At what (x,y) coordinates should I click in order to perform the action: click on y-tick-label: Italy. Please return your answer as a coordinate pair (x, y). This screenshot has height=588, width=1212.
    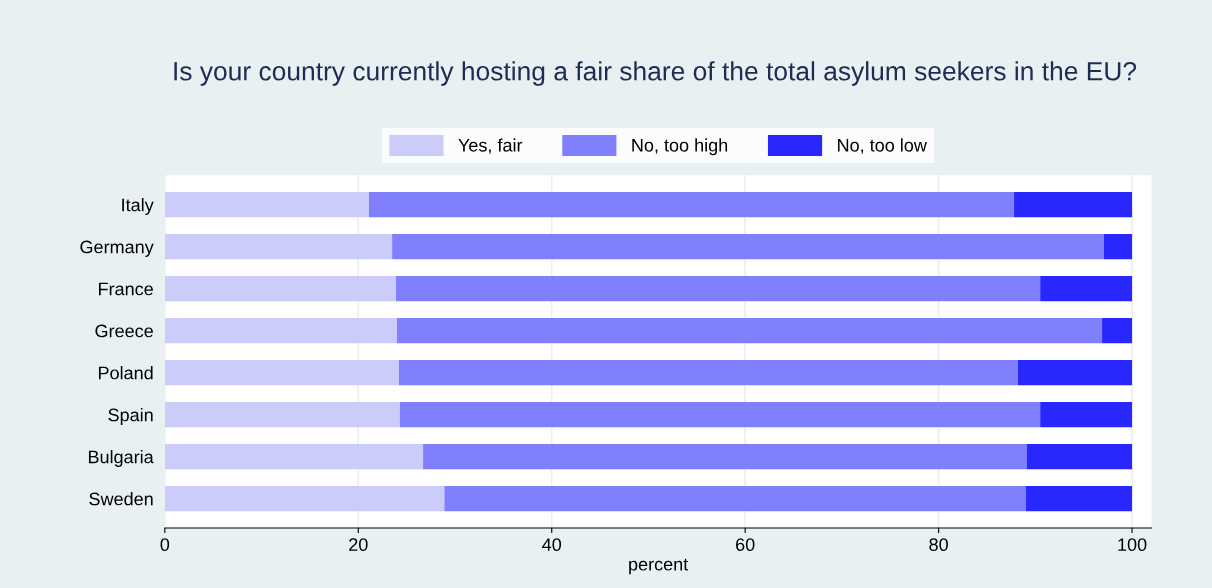
    Looking at the image, I should click on (138, 206).